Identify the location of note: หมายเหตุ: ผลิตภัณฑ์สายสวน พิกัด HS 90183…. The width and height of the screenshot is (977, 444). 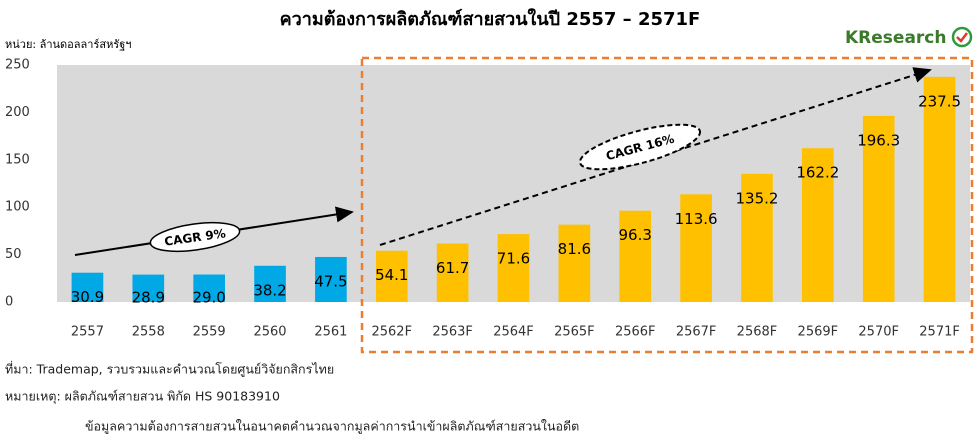
(142, 397).